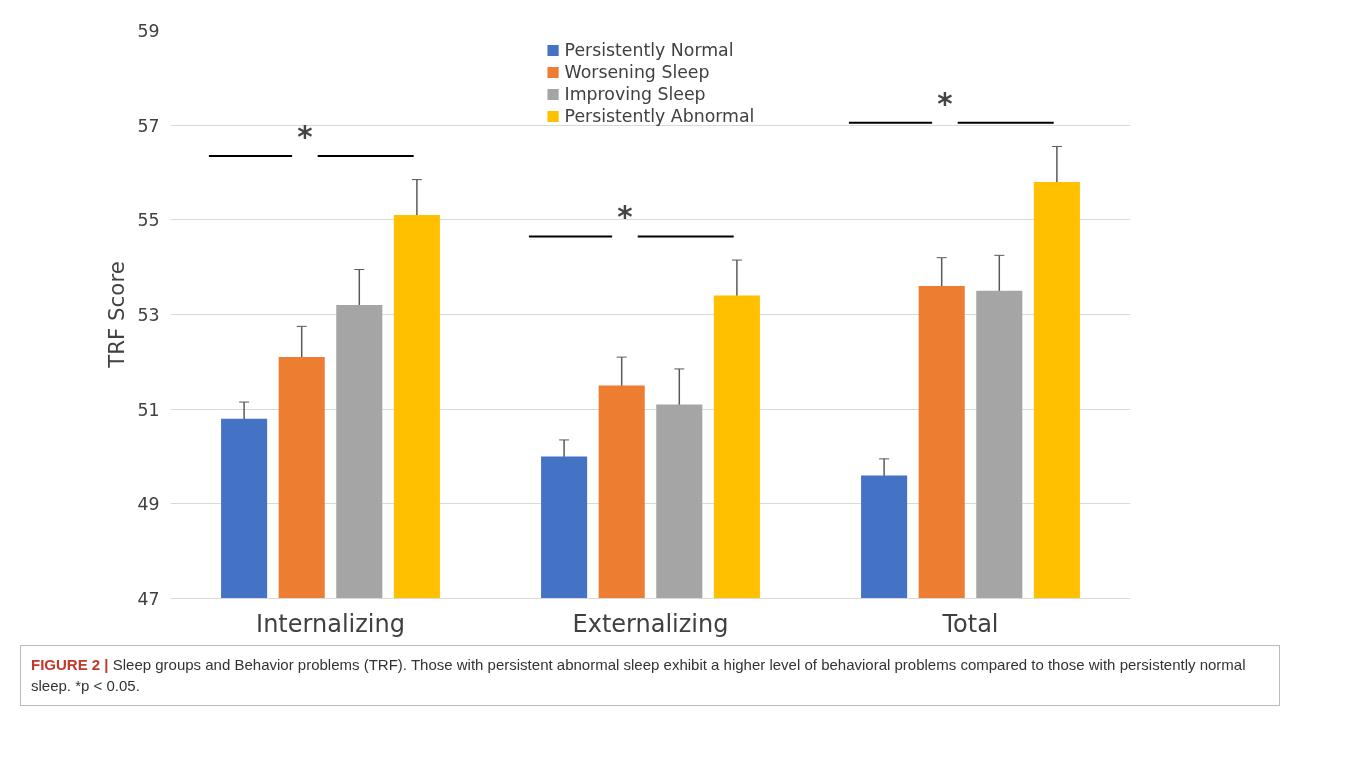 Image resolution: width=1360 pixels, height=764 pixels. What do you see at coordinates (148, 220) in the screenshot?
I see `y-tick-label: 55` at bounding box center [148, 220].